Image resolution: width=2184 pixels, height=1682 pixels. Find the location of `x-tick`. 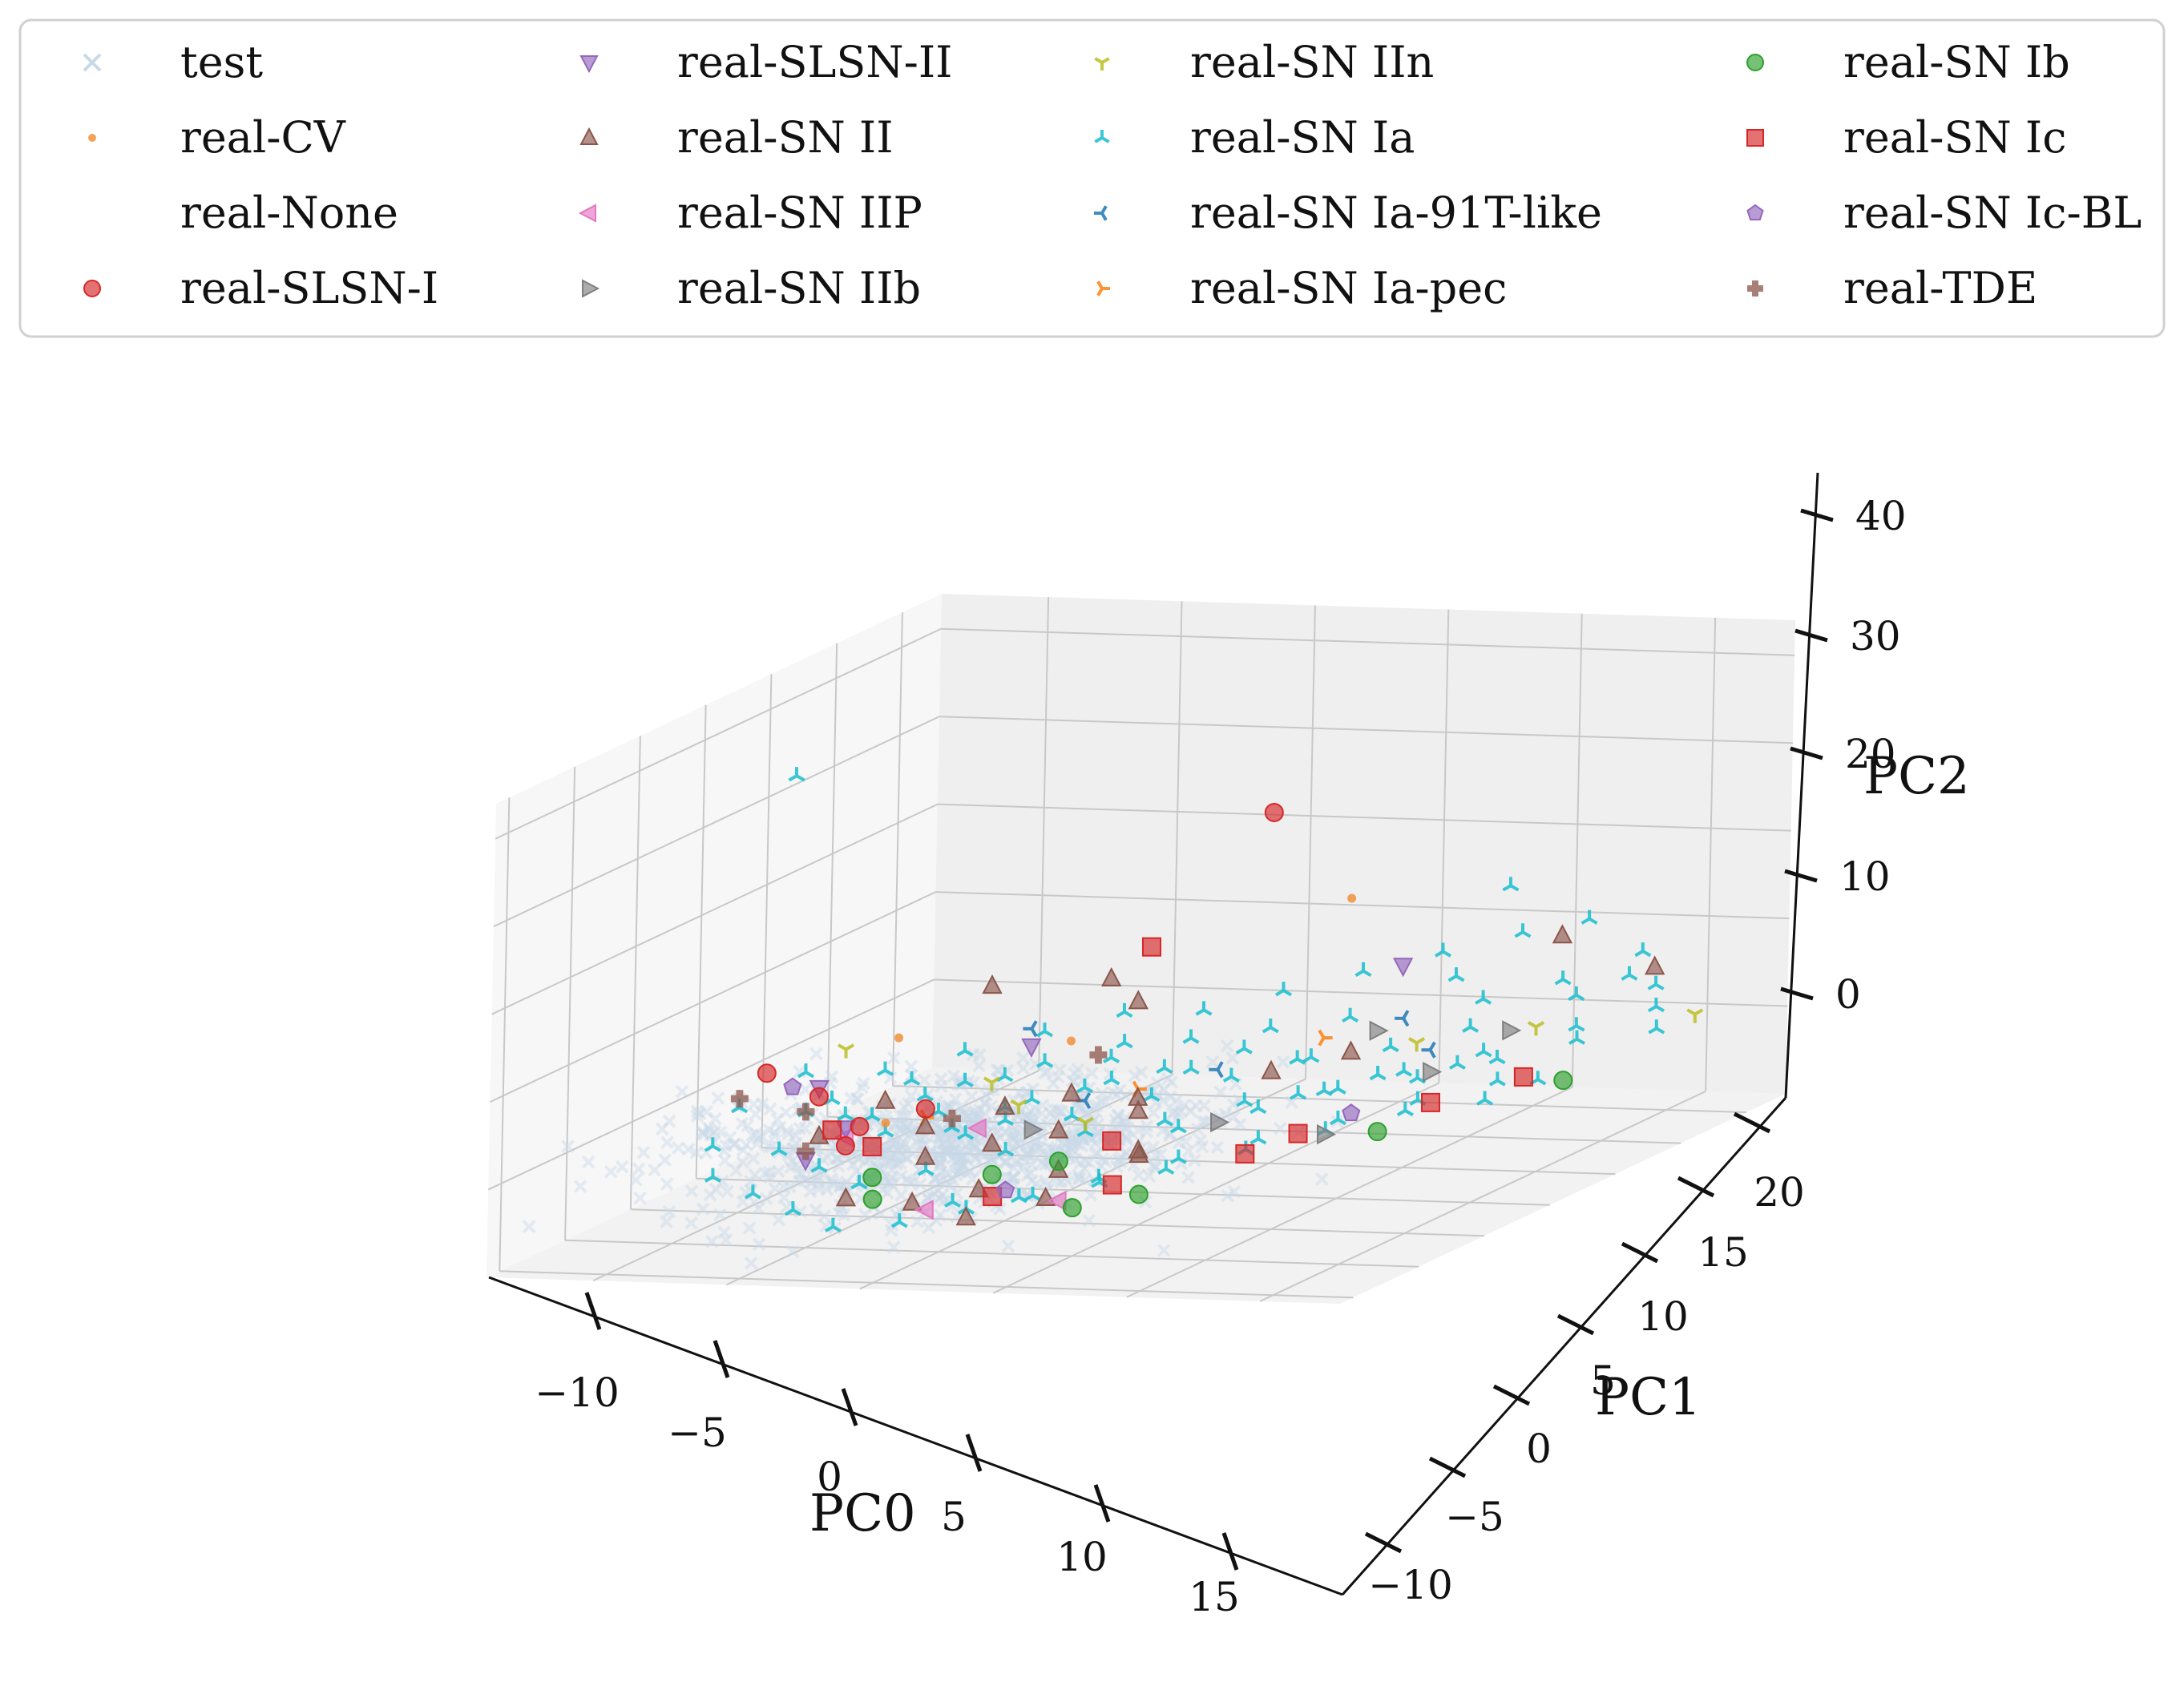

x-tick is located at coordinates (1102, 1503).